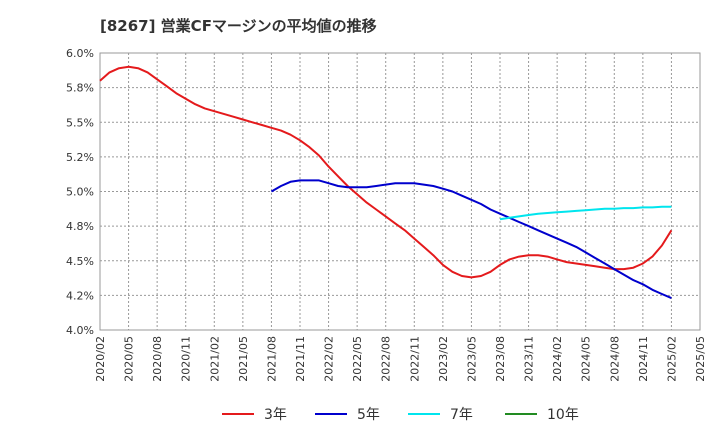  I want to click on x-tick-label: 2022/08, so click(386, 359).